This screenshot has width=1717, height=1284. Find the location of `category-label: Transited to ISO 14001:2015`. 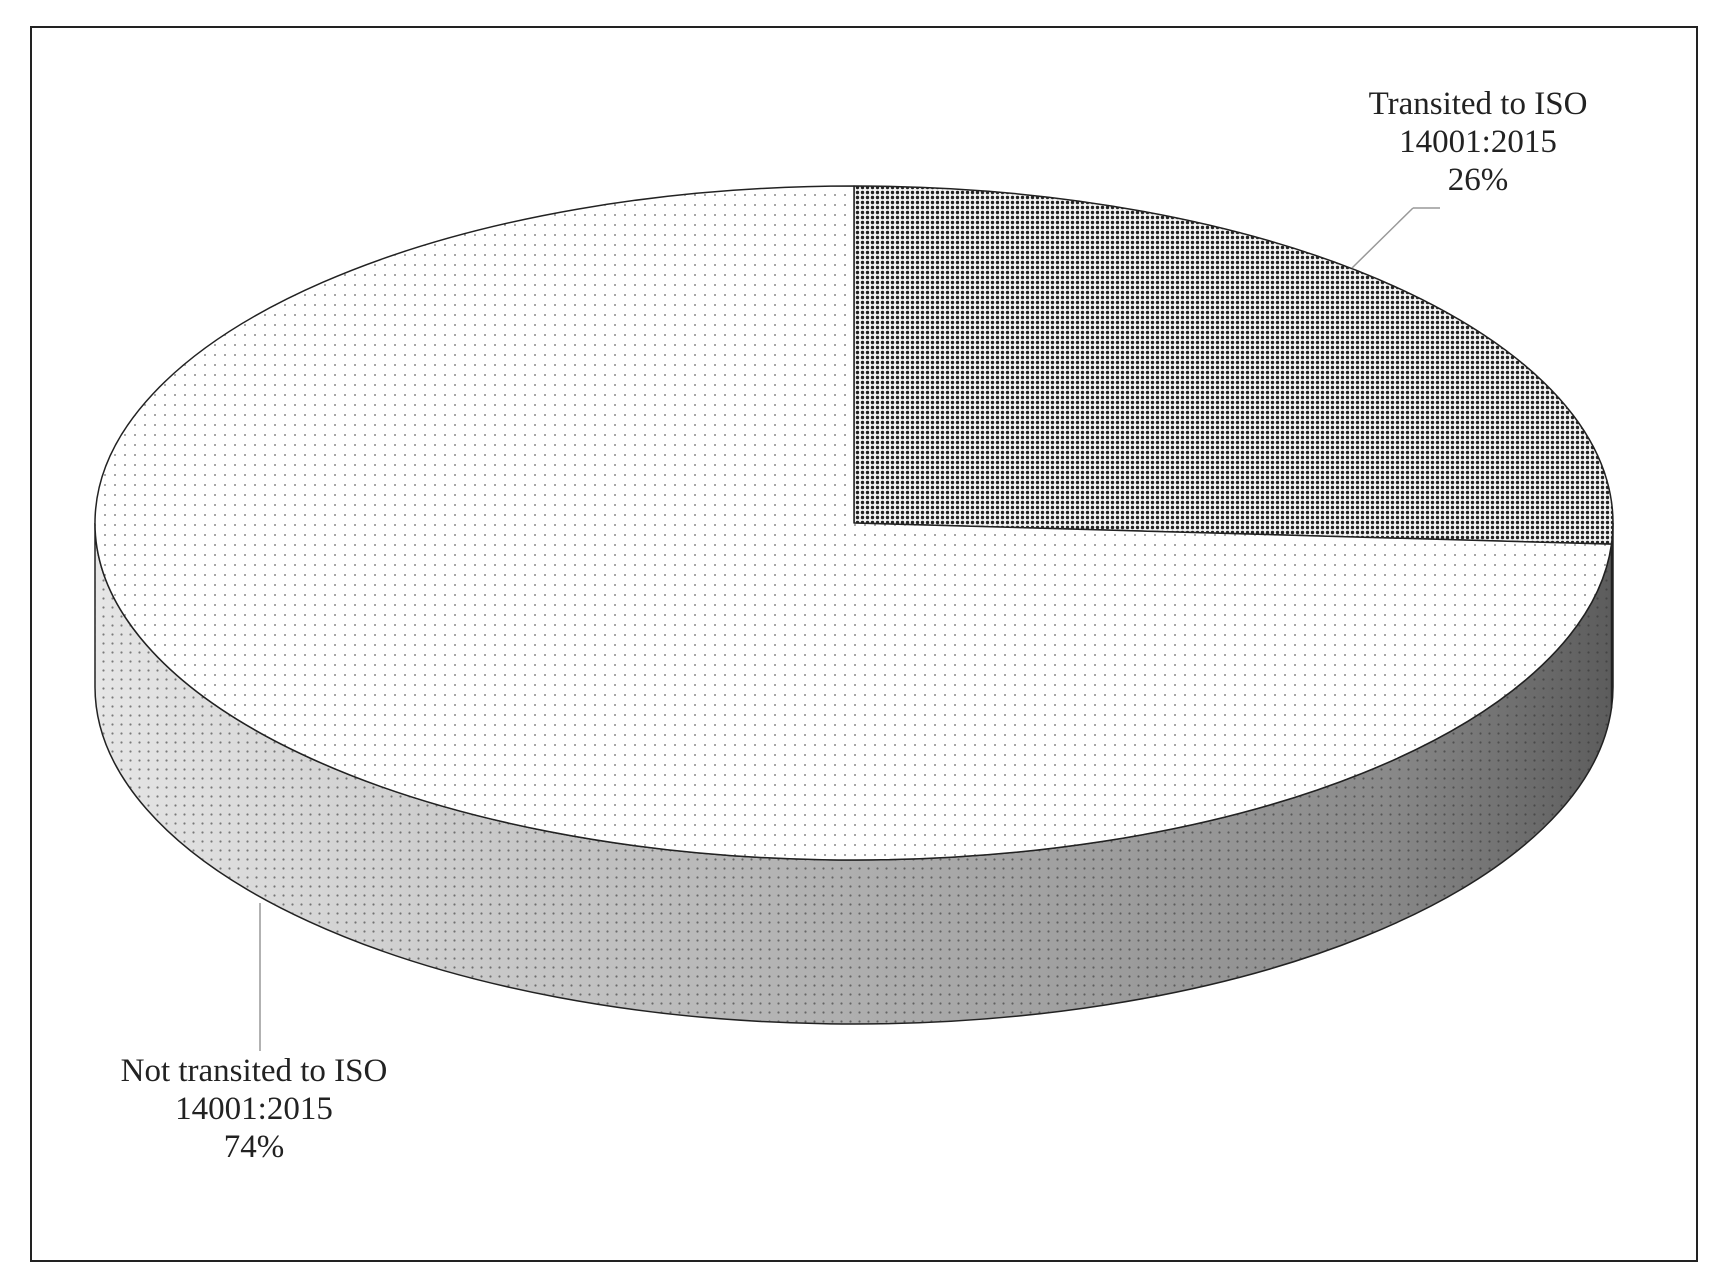

category-label: Transited to ISO 14001:2015 is located at coordinates (1478, 123).